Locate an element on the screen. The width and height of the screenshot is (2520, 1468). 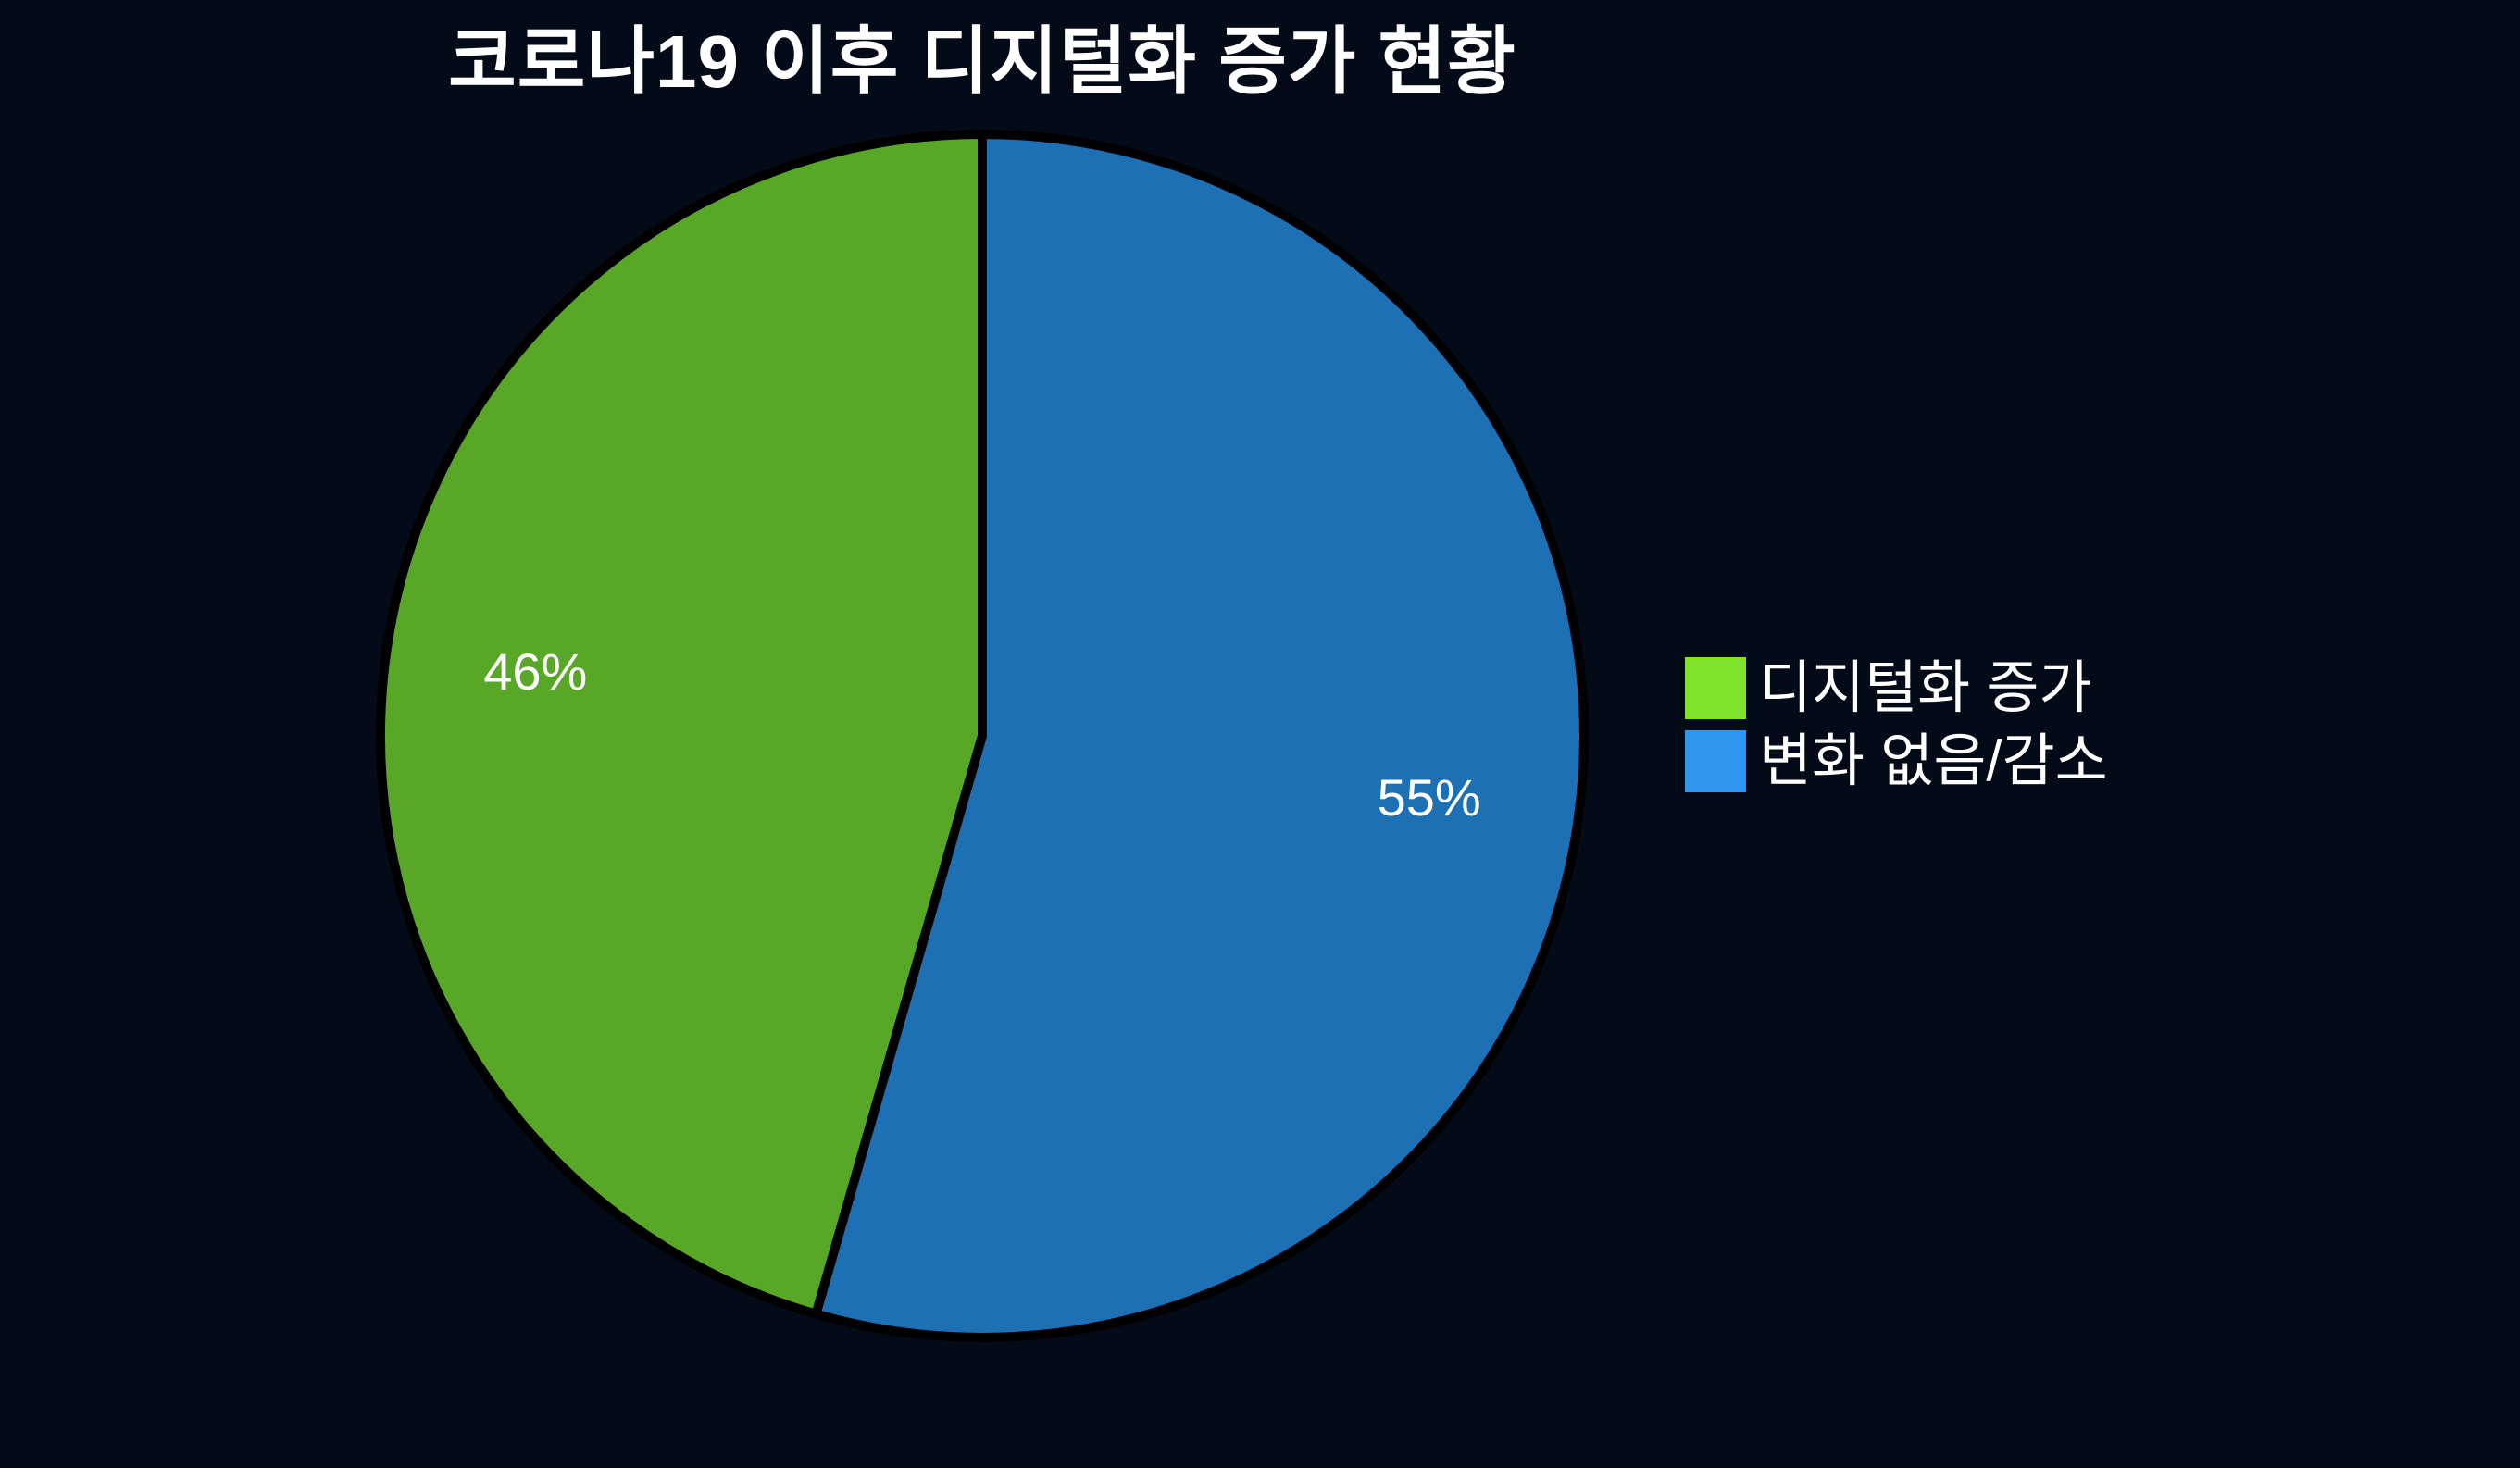
percent-label-no-change-decrease: 55% is located at coordinates (1429, 797).